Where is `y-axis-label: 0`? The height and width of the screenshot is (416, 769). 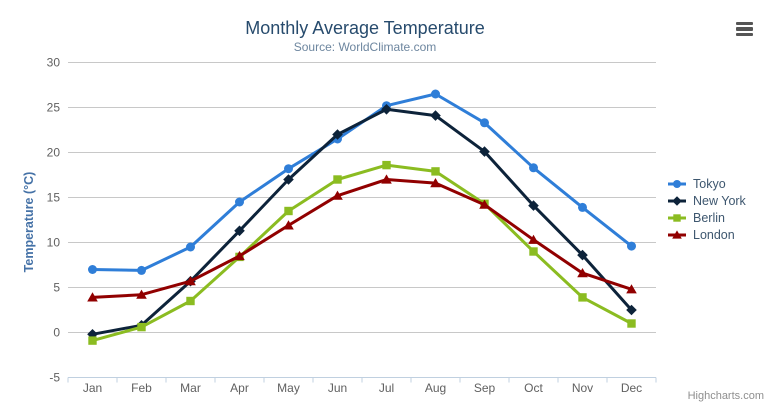
y-axis-label: 0 is located at coordinates (56, 333).